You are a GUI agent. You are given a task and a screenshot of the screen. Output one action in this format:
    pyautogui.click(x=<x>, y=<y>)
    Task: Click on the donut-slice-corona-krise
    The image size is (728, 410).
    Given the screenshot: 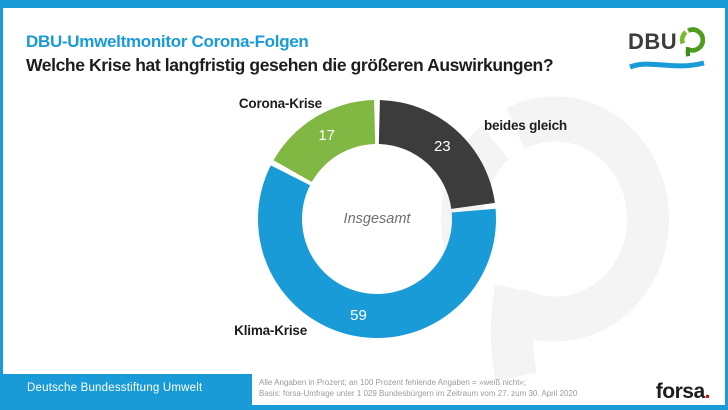 What is the action you would take?
    pyautogui.click(x=324, y=141)
    